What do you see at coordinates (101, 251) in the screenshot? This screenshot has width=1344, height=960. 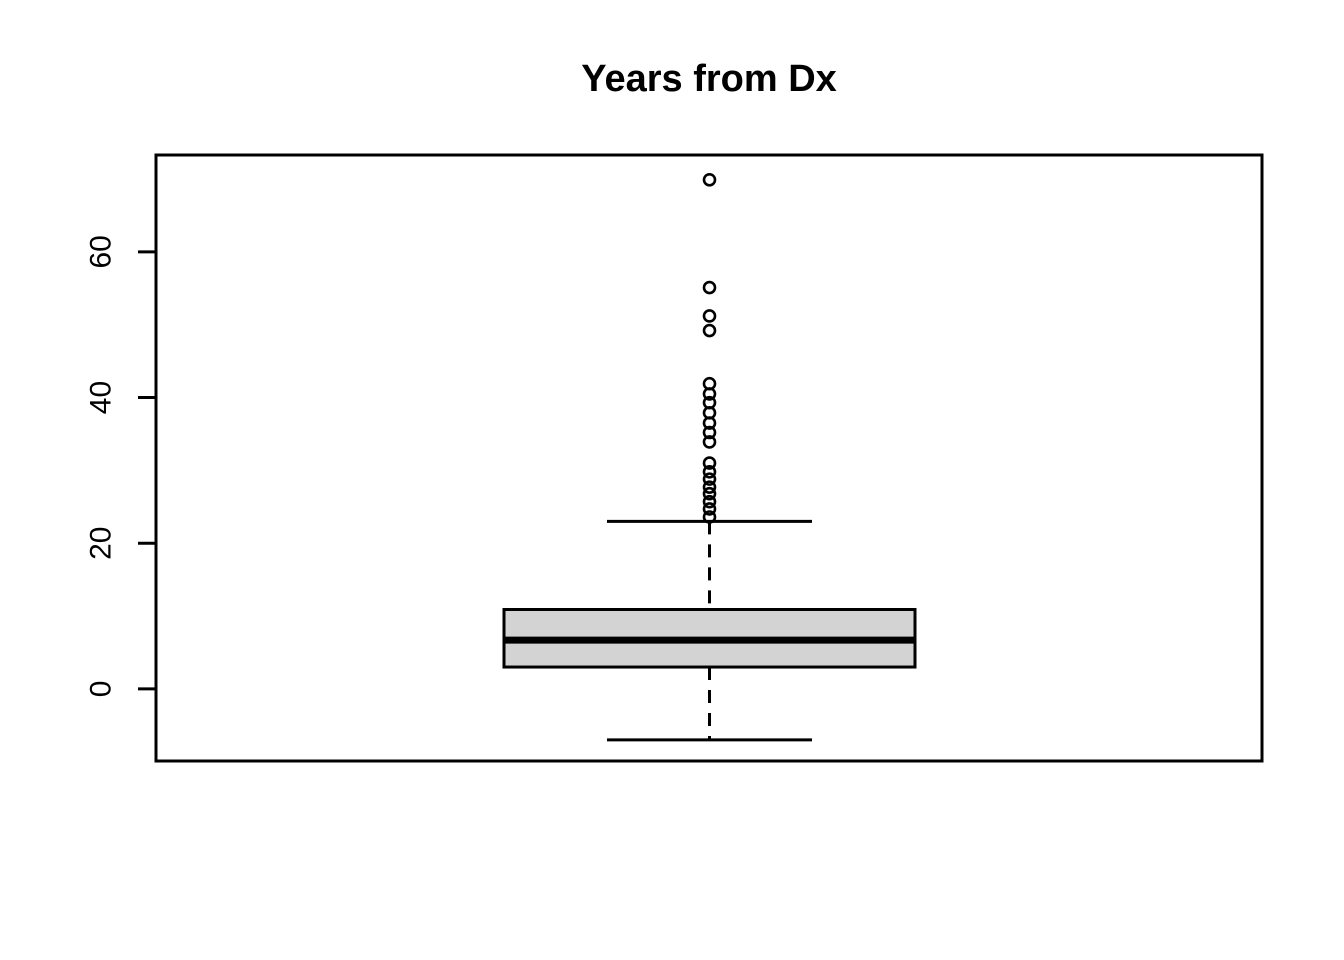 I see `y-tick-label: 60` at bounding box center [101, 251].